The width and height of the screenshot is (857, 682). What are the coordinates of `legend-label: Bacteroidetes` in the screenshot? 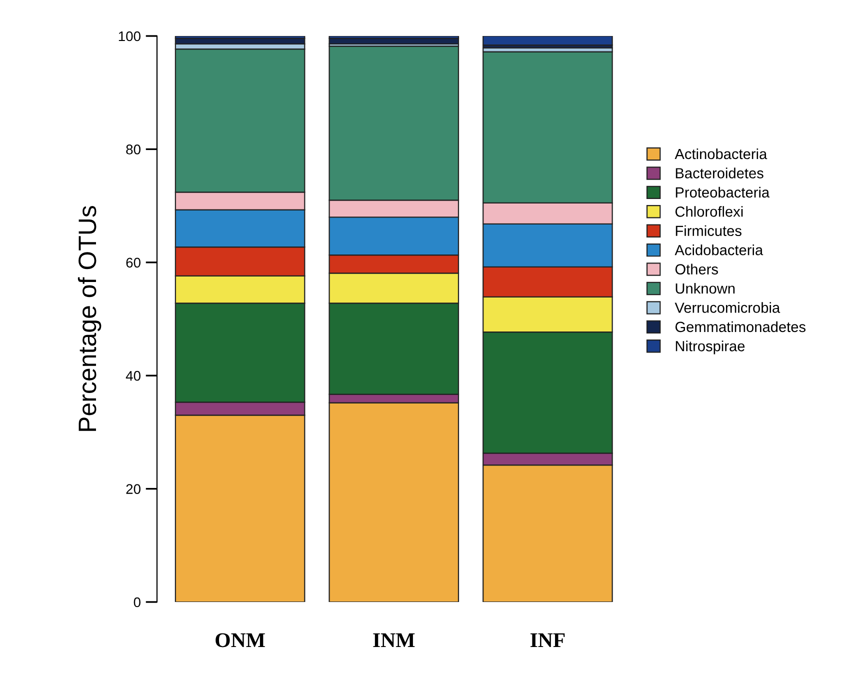 It's located at (720, 173).